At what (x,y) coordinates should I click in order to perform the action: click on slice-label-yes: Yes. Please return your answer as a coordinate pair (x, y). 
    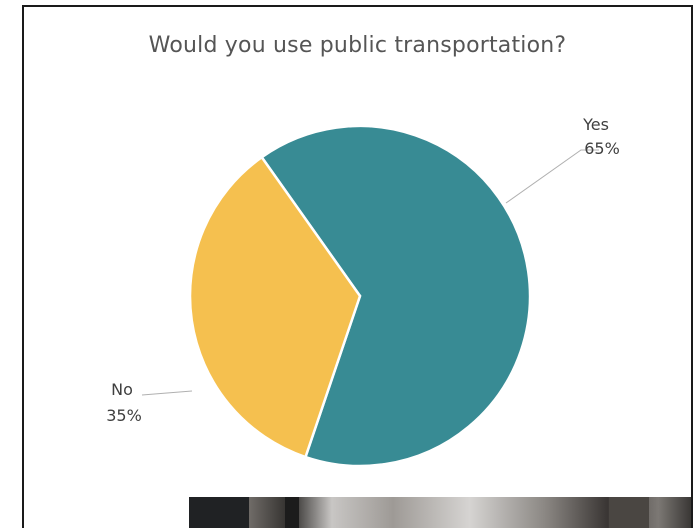
    Looking at the image, I should click on (595, 124).